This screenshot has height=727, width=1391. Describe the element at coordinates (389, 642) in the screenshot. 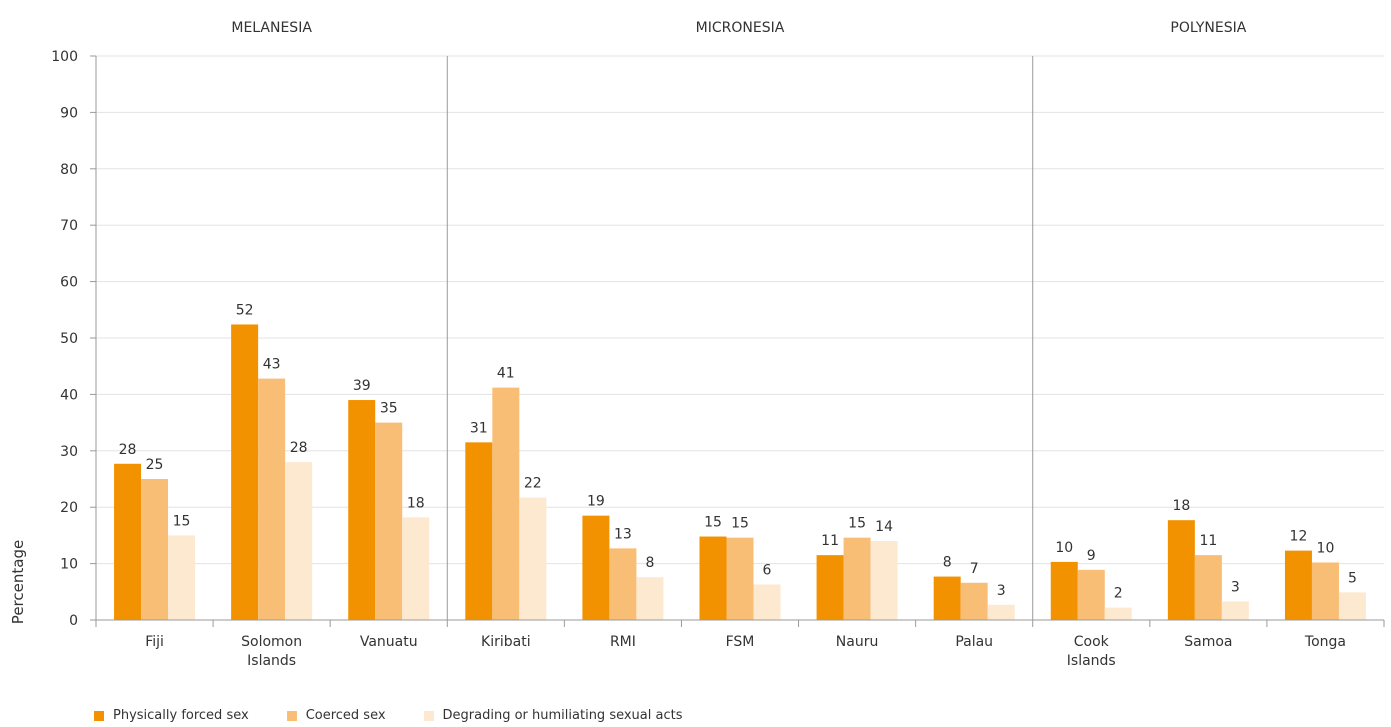

I see `x-tick-label: Vanuatu` at that location.